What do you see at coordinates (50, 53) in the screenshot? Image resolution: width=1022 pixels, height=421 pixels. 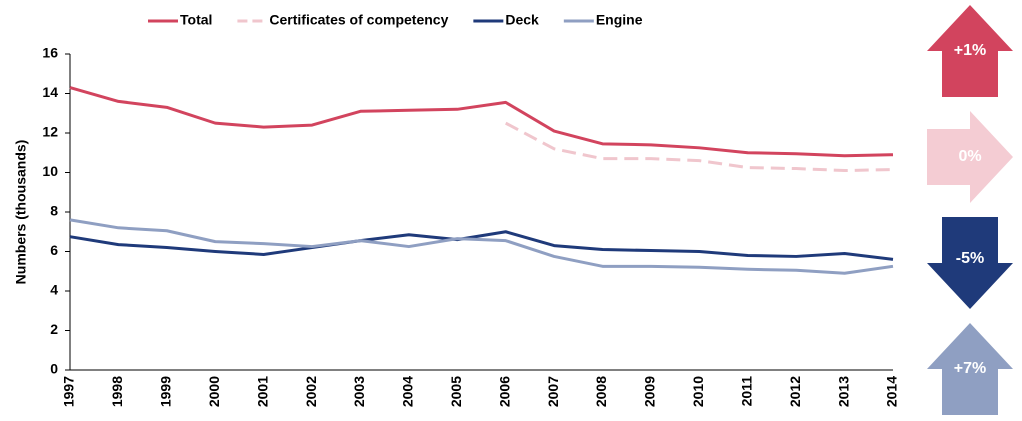 I see `y-tick-label: 16` at bounding box center [50, 53].